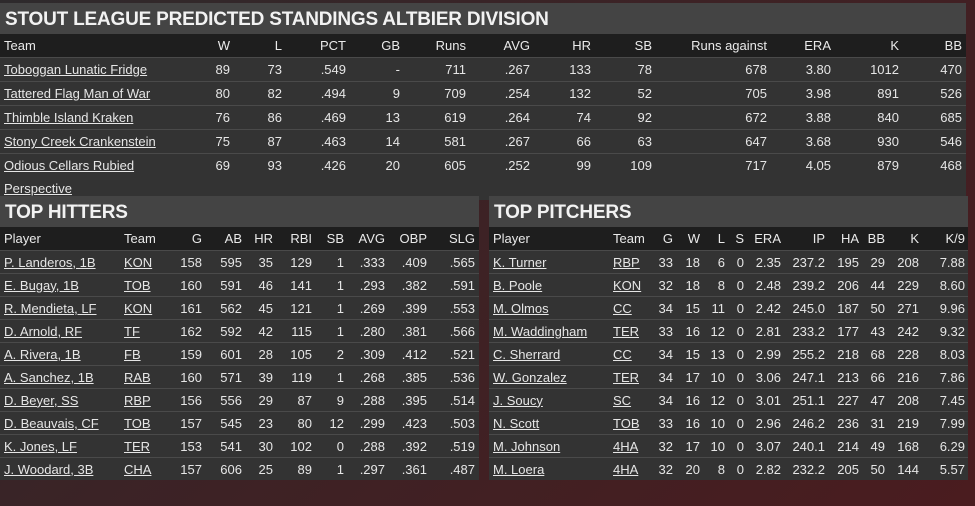  What do you see at coordinates (69, 177) in the screenshot?
I see `team-link: Odious Cellars Rubied Perspective` at bounding box center [69, 177].